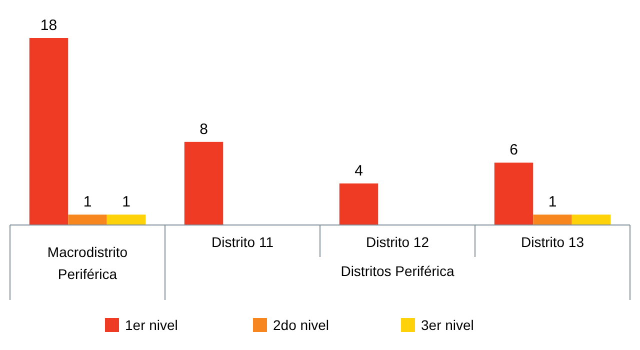 The image size is (640, 350). I want to click on legend-label: 3er nivel, so click(447, 325).